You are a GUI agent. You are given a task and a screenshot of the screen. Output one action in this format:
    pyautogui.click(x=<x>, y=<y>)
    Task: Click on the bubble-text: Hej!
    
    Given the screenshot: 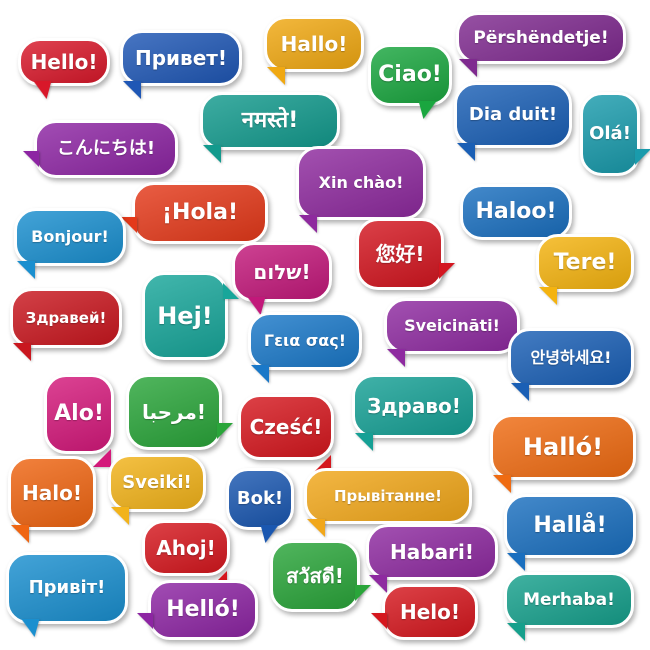 What is the action you would take?
    pyautogui.click(x=185, y=316)
    